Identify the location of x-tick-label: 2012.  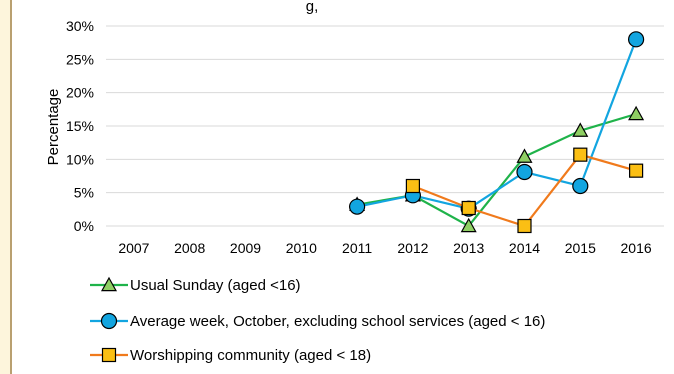
(412, 248).